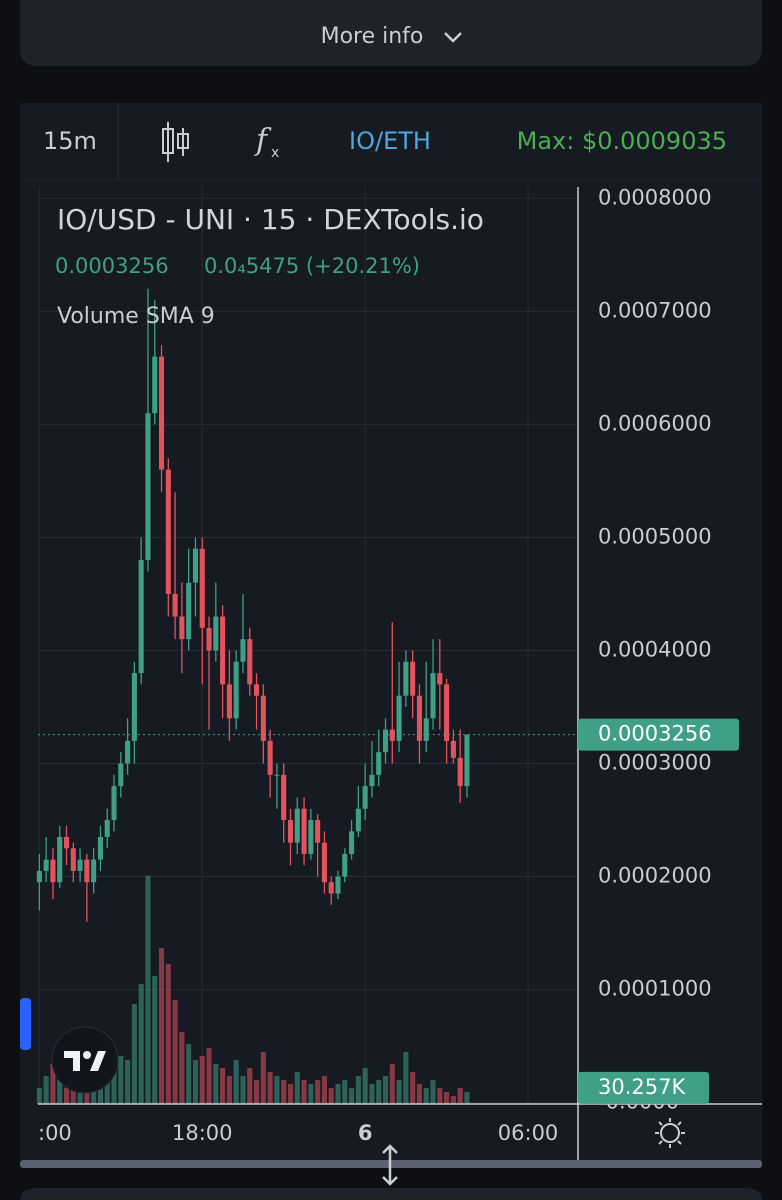 The image size is (782, 1200). I want to click on candle-icon, so click(175, 142).